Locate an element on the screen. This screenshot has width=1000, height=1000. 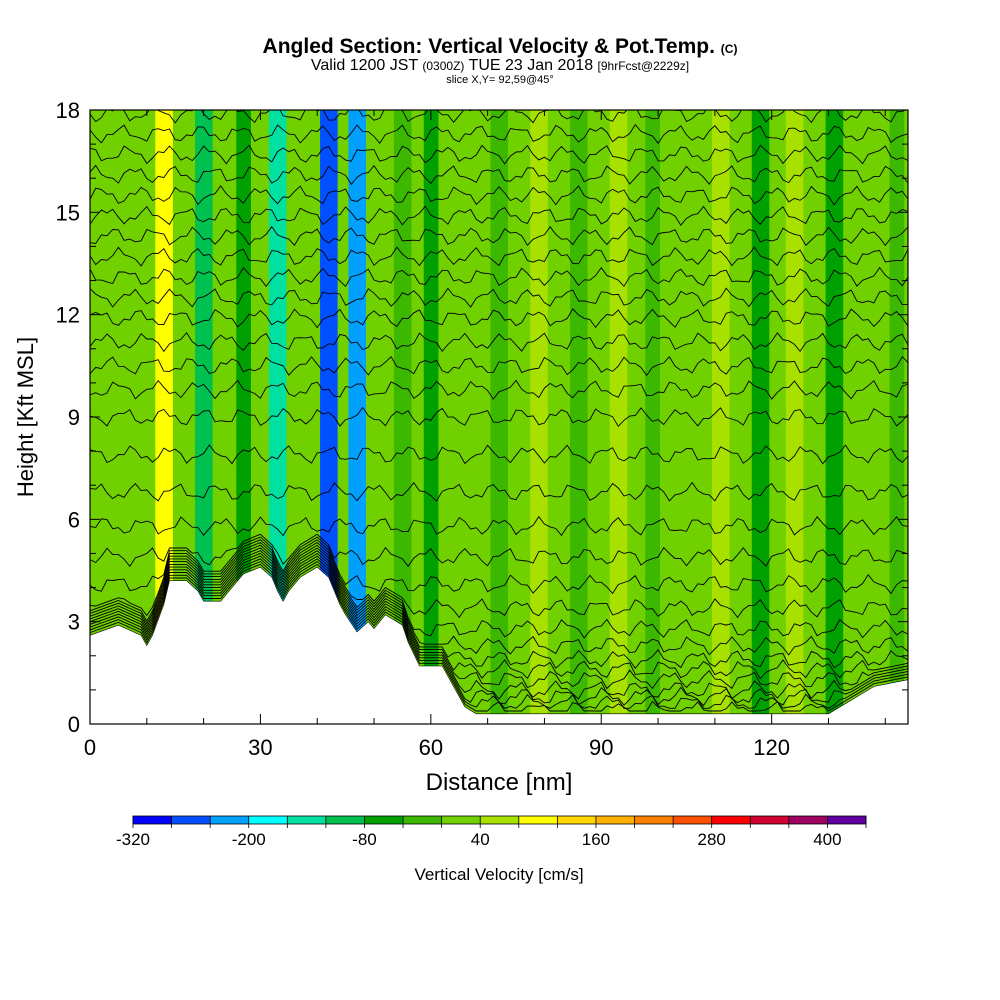
valid-date: TUE 23 Jan 2018 is located at coordinates (531, 65).